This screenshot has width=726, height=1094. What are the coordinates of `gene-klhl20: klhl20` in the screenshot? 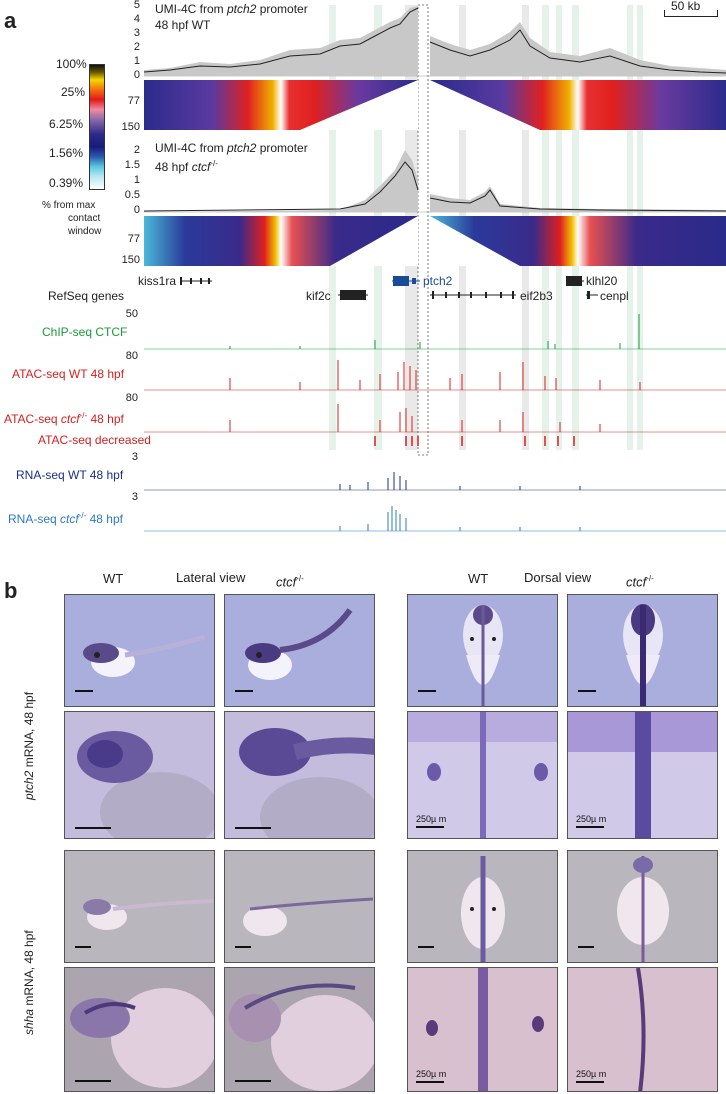 It's located at (602, 281).